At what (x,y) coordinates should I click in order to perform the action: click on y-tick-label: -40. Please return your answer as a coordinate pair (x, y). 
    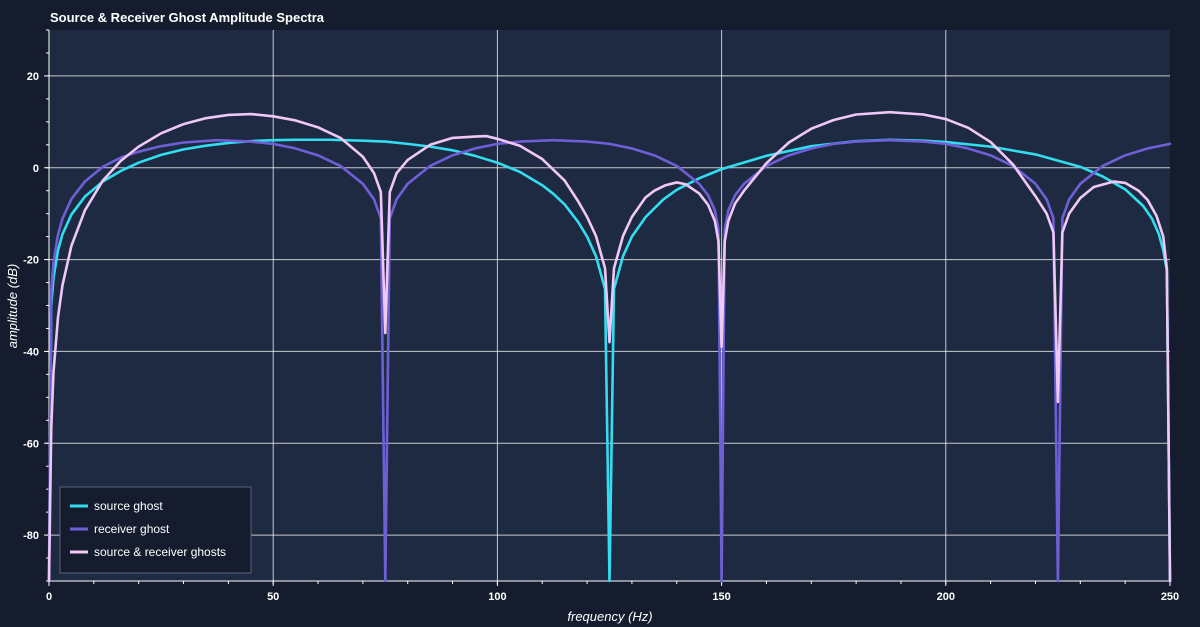
    Looking at the image, I should click on (31, 352).